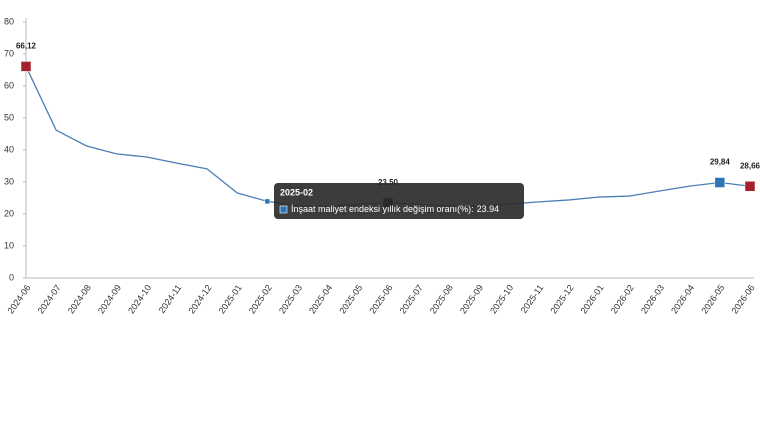 The image size is (760, 430). I want to click on x-tick-label: 2025-08, so click(441, 299).